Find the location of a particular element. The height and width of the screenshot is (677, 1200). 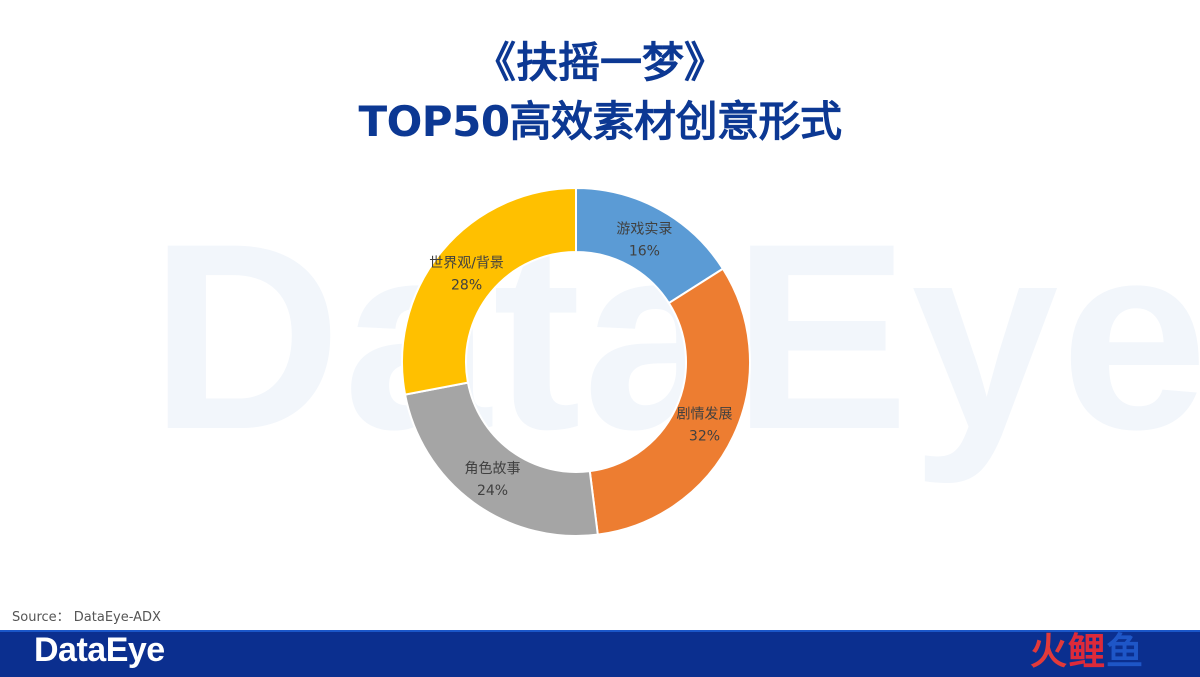

slice-value-label: 24% is located at coordinates (492, 491).